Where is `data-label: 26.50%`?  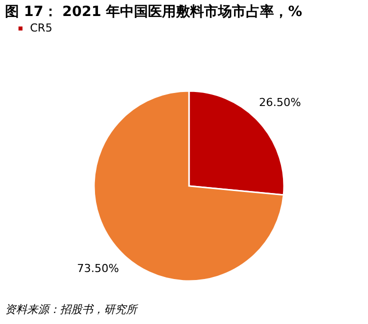 data-label: 26.50% is located at coordinates (280, 103).